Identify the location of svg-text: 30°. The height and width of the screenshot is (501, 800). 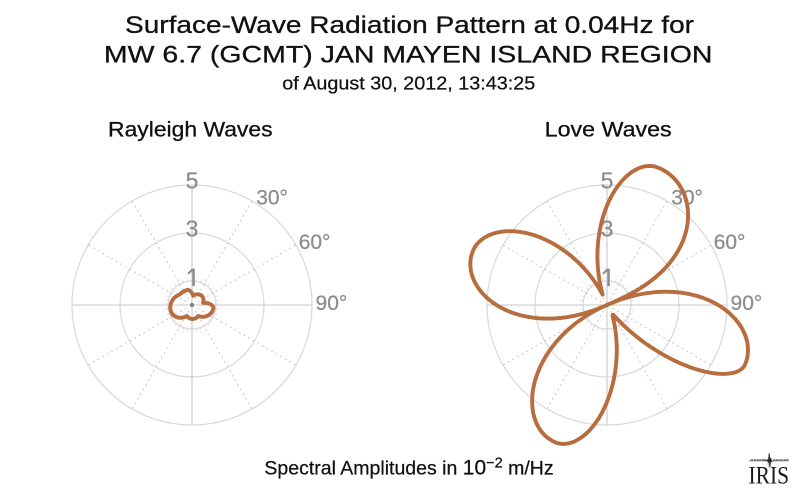
(272, 197).